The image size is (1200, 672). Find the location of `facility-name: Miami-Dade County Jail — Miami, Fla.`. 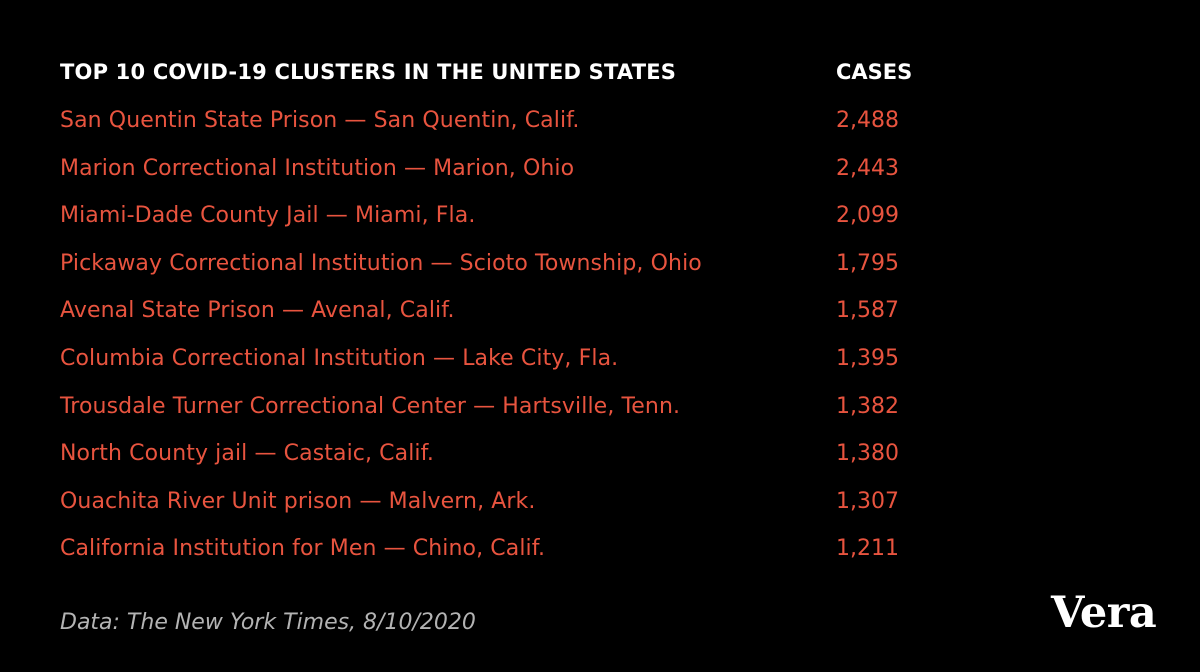

facility-name: Miami-Dade County Jail — Miami, Fla. is located at coordinates (268, 216).